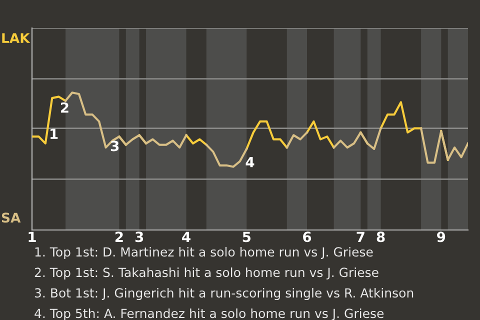 This screenshot has height=320, width=480. What do you see at coordinates (186, 237) in the screenshot?
I see `x-tick-label: 4` at bounding box center [186, 237].